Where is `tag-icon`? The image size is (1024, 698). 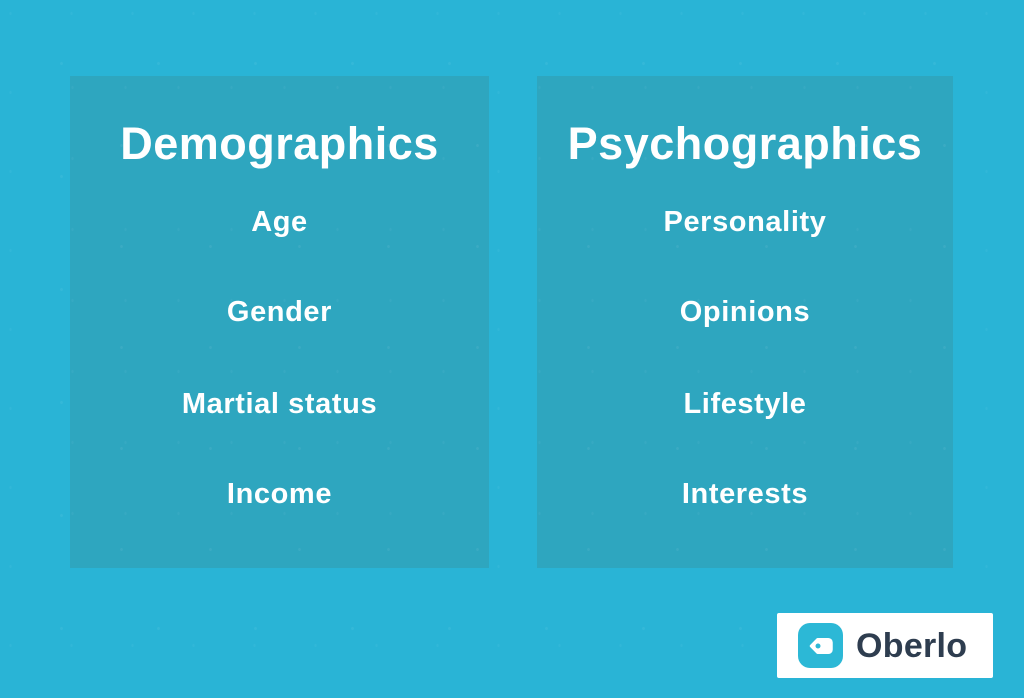
tag-icon is located at coordinates (820, 645).